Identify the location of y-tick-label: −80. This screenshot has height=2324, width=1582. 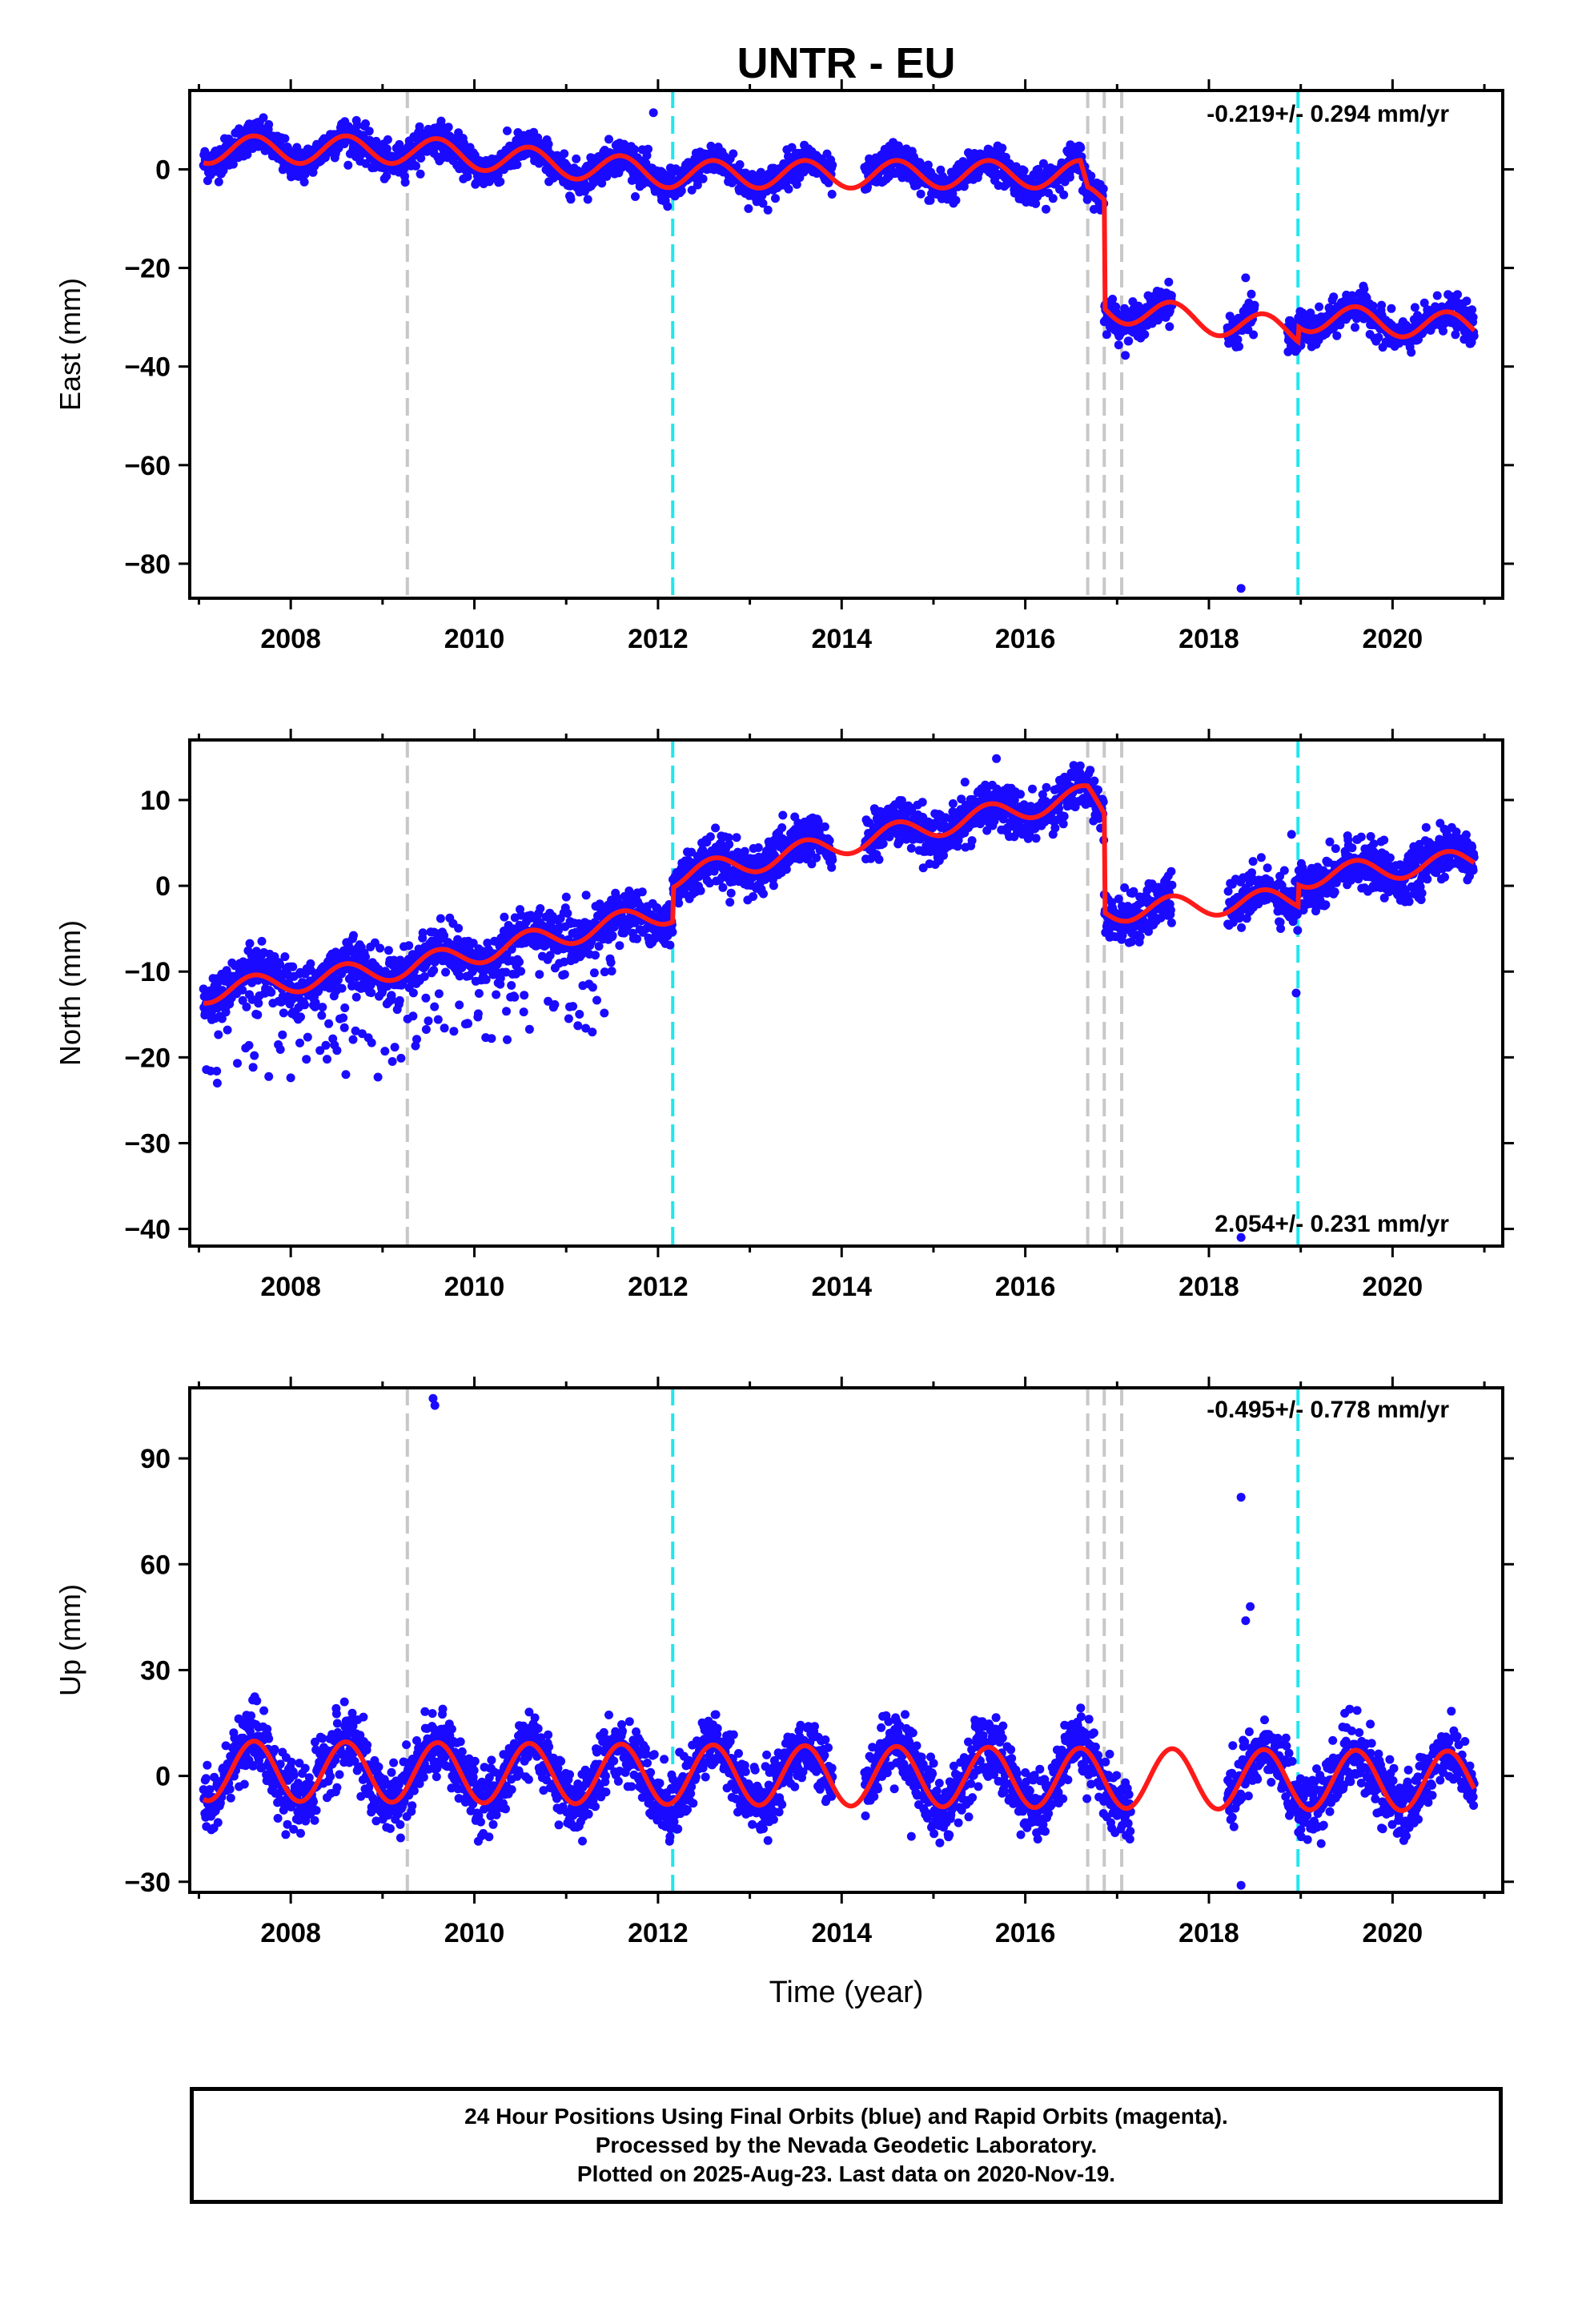
(147, 564).